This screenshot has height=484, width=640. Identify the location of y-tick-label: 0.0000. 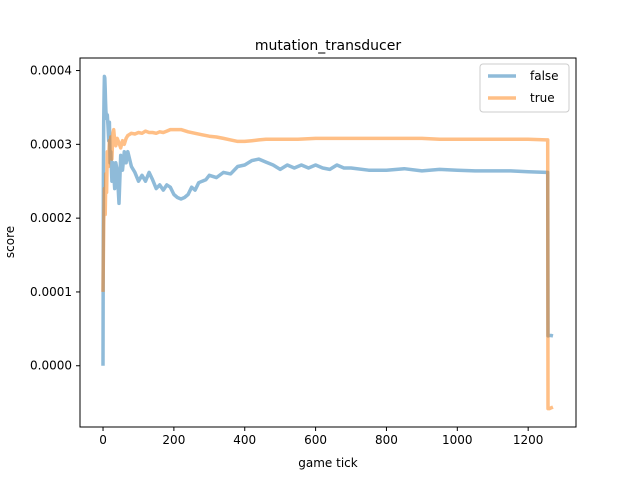
(51, 366).